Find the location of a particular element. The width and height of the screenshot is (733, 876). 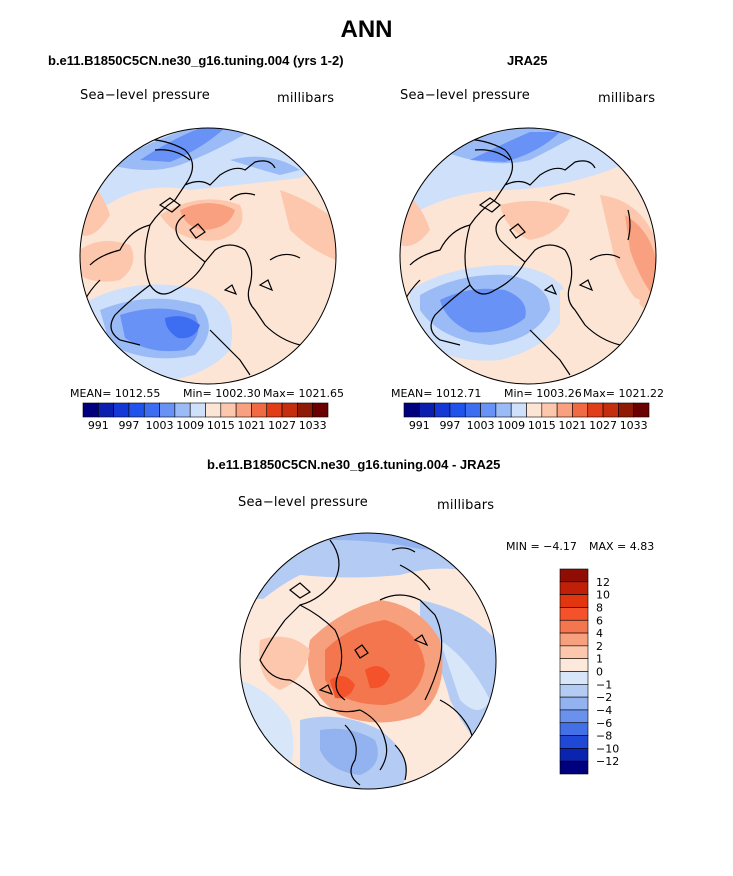

diff-colorbar-tick-label: 12 is located at coordinates (603, 582).